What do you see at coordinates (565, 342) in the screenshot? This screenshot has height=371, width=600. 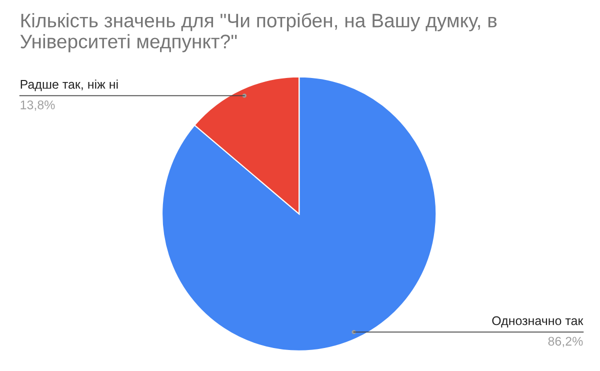 I see `data-label: 86,2%` at bounding box center [565, 342].